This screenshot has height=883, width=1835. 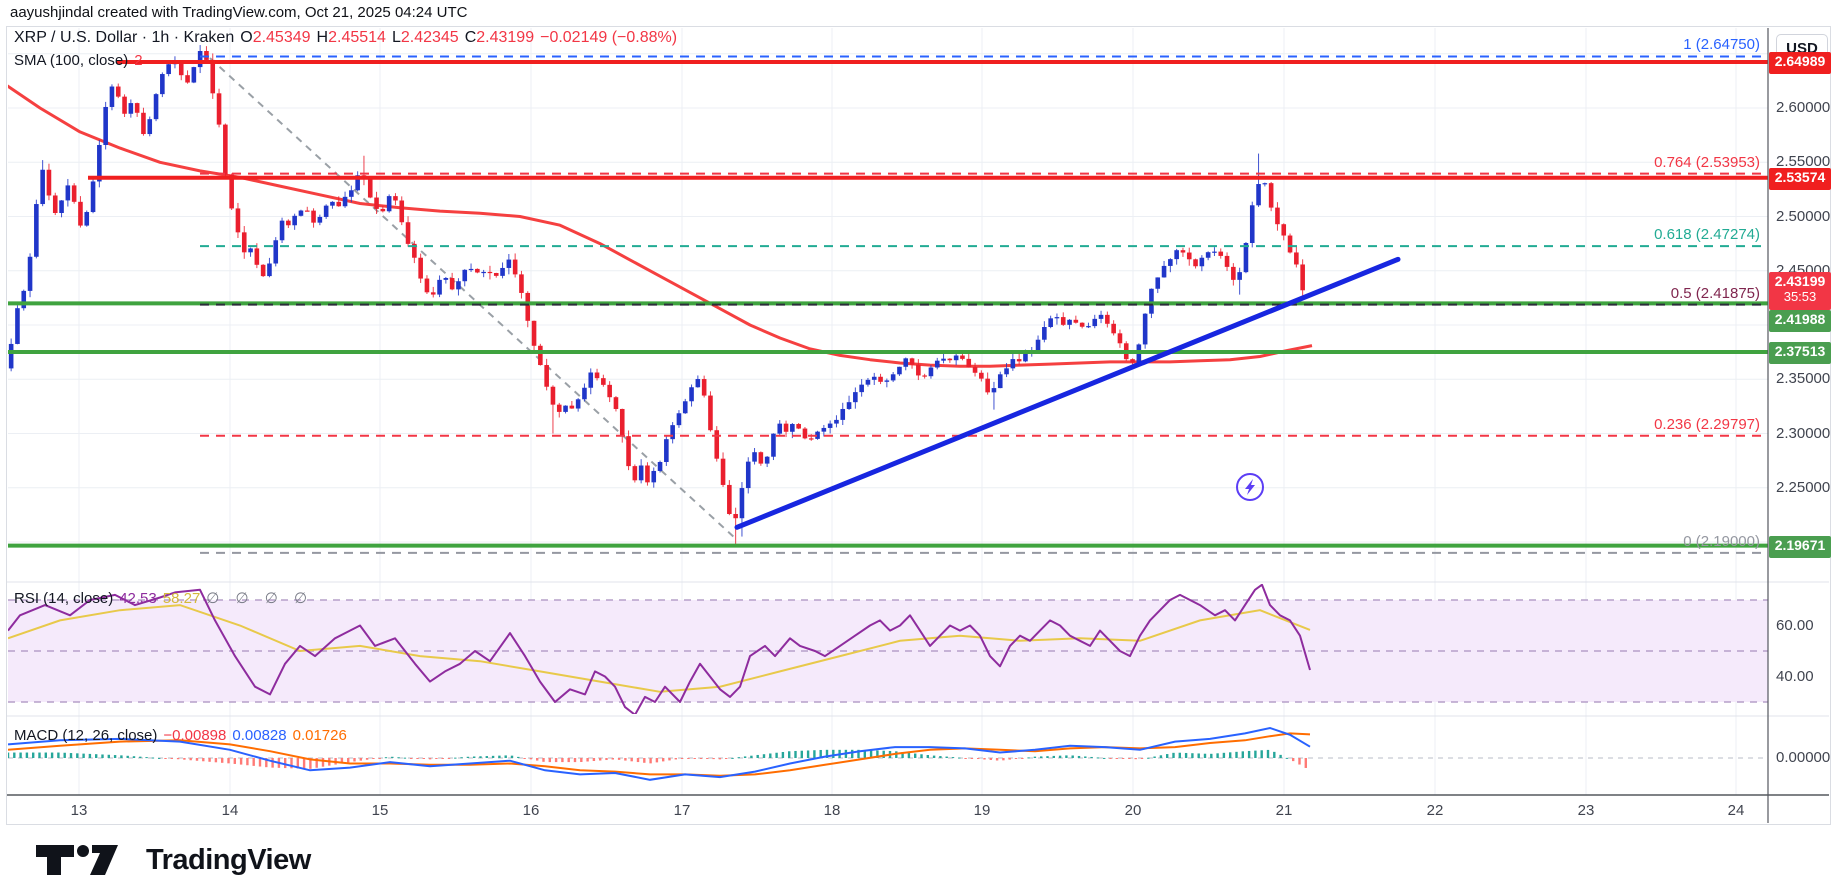 I want to click on rsi-empty-values: ∅ ∅ ∅ ∅, so click(x=260, y=598).